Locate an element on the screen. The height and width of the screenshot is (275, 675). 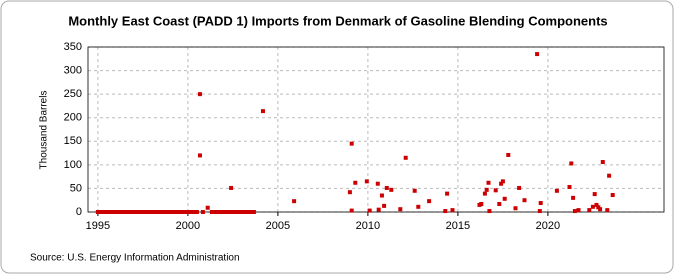
x-tick-label: 2000 is located at coordinates (188, 226).